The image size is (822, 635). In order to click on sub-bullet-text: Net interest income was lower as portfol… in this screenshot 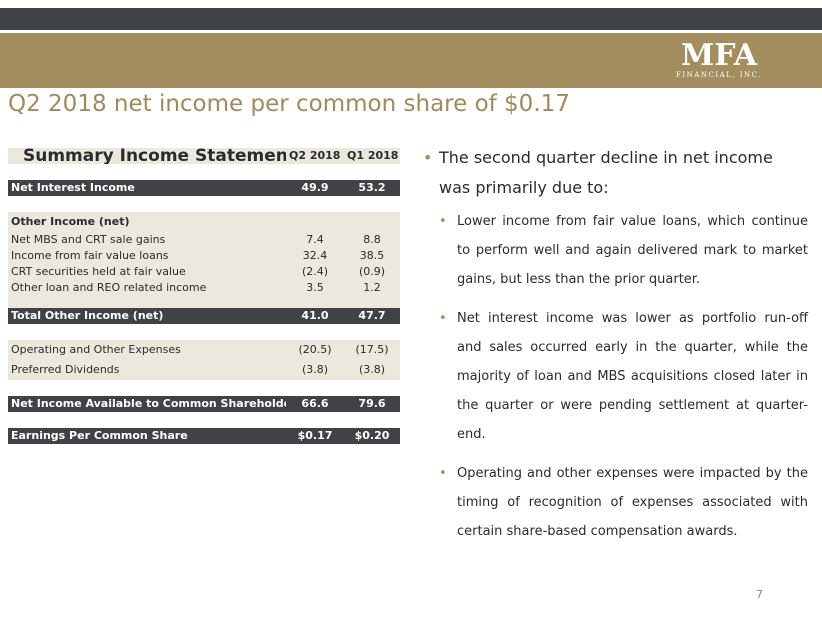, I will do `click(632, 376)`.